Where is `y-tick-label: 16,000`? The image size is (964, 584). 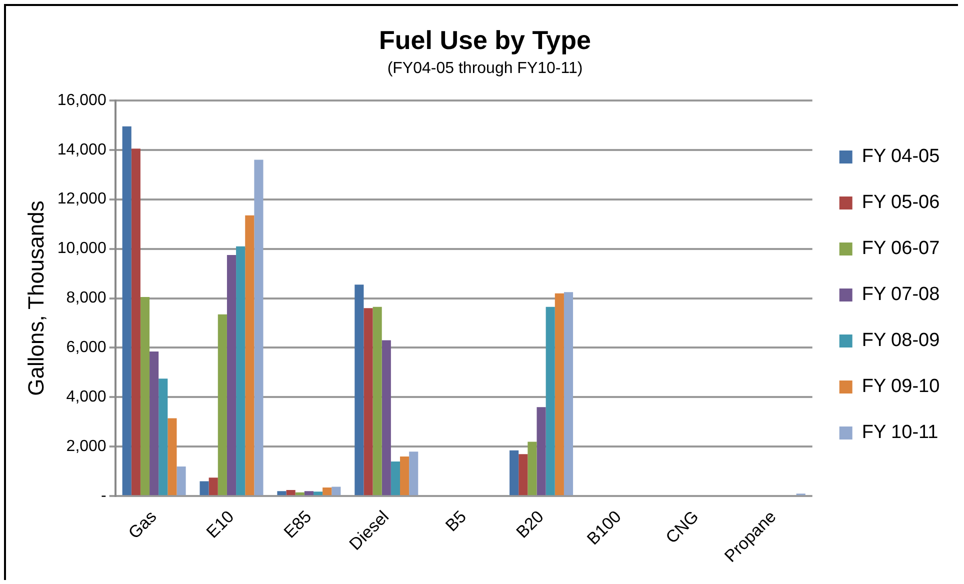
y-tick-label: 16,000 is located at coordinates (81, 100).